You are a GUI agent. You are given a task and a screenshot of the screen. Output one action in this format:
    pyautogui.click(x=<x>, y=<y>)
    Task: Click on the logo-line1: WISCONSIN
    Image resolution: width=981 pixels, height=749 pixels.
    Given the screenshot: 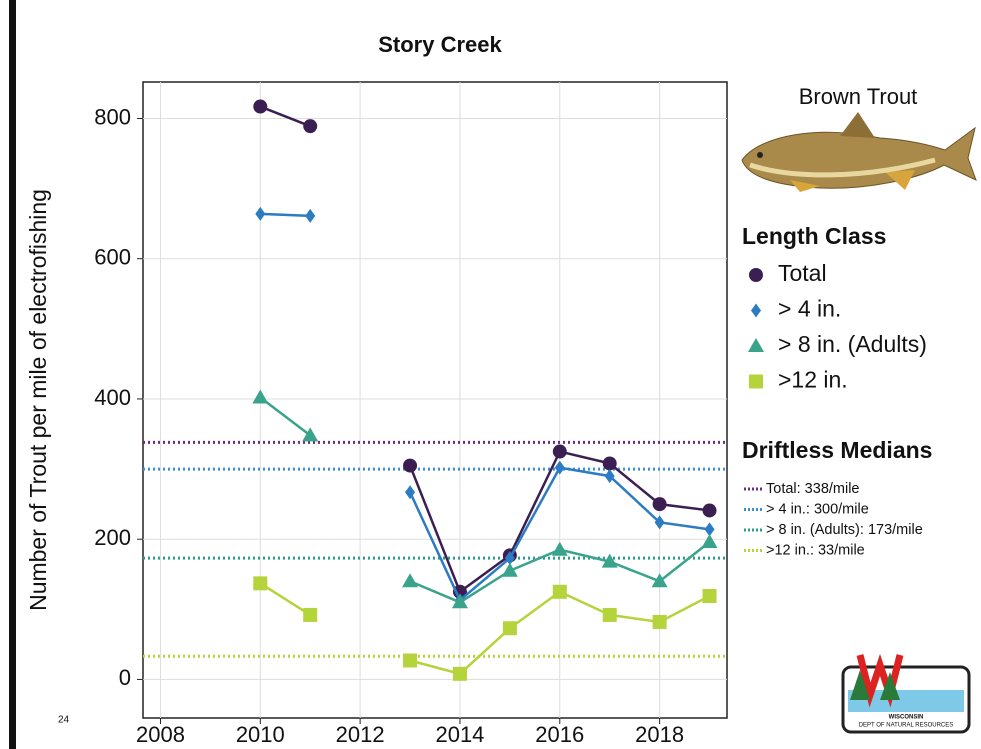 What is the action you would take?
    pyautogui.click(x=906, y=718)
    